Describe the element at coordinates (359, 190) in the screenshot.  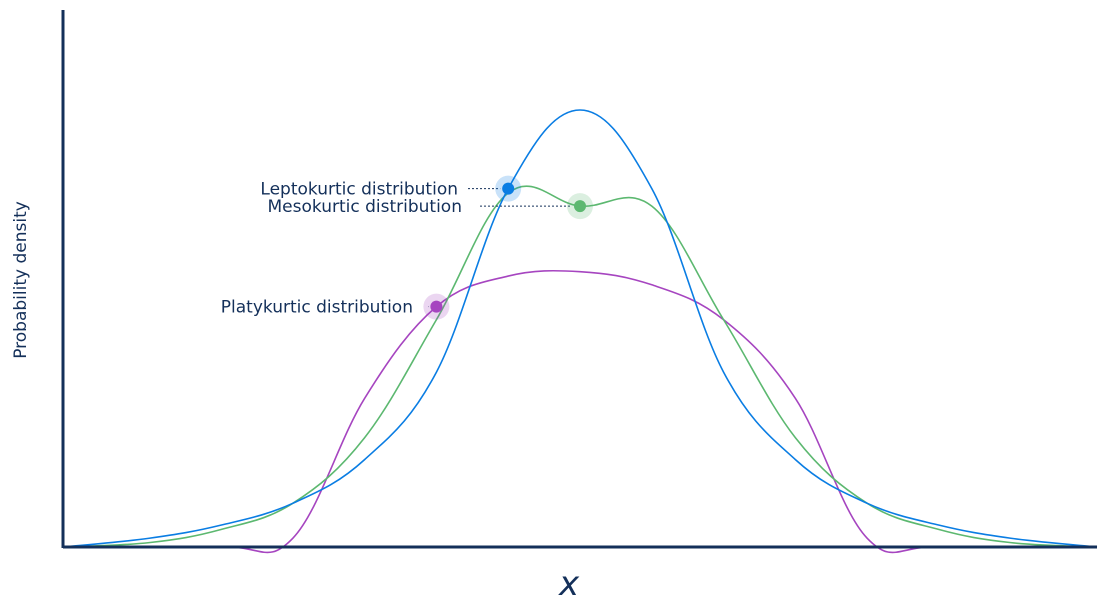
I see `annotation-label-leptokurtic: Leptokurtic distribution` at that location.